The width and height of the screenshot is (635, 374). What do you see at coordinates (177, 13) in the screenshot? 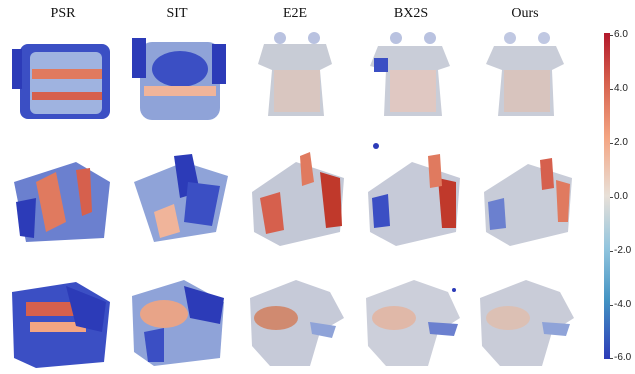
I see `column-header-sit: SIT` at bounding box center [177, 13].